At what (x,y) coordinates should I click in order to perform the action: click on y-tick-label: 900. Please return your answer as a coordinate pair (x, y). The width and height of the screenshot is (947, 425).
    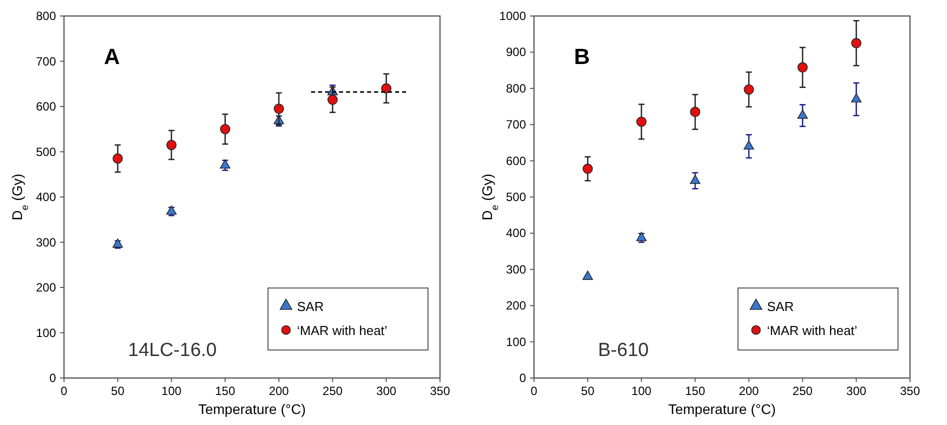
    Looking at the image, I should click on (516, 52).